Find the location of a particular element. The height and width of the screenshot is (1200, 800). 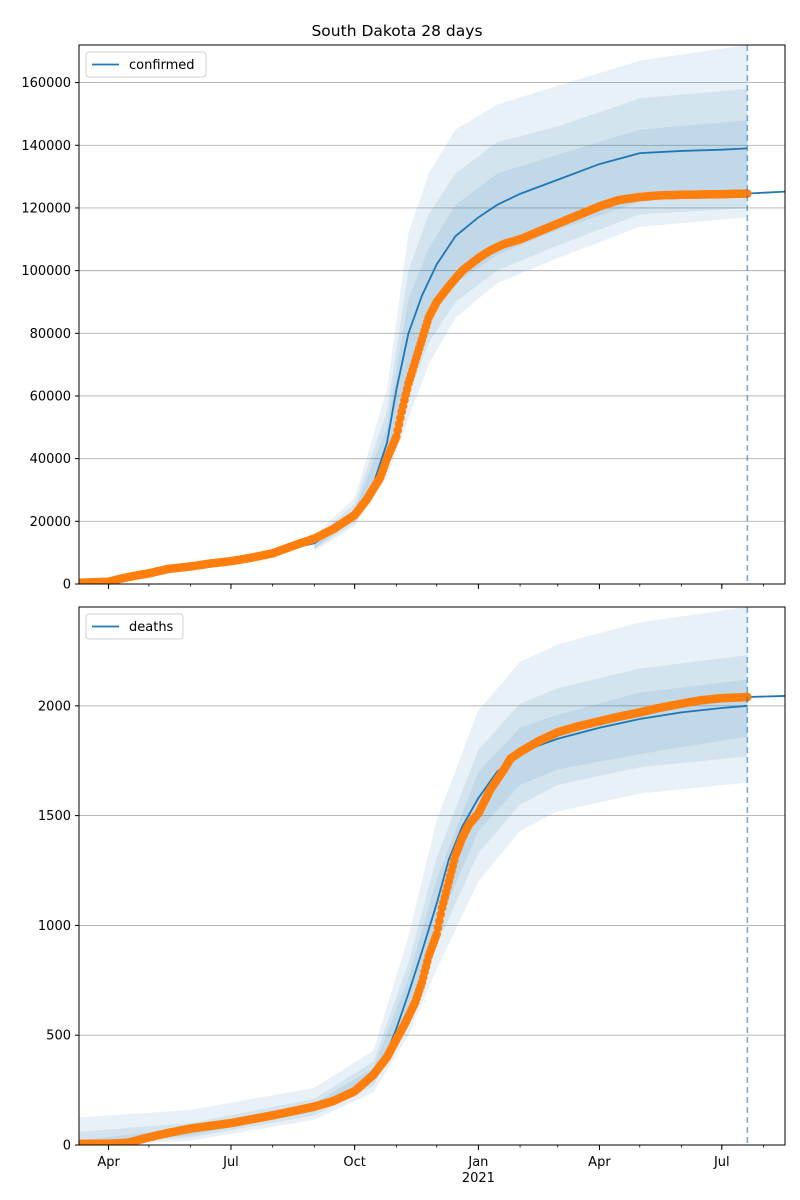

y-tick-label: 1500 is located at coordinates (54, 816).